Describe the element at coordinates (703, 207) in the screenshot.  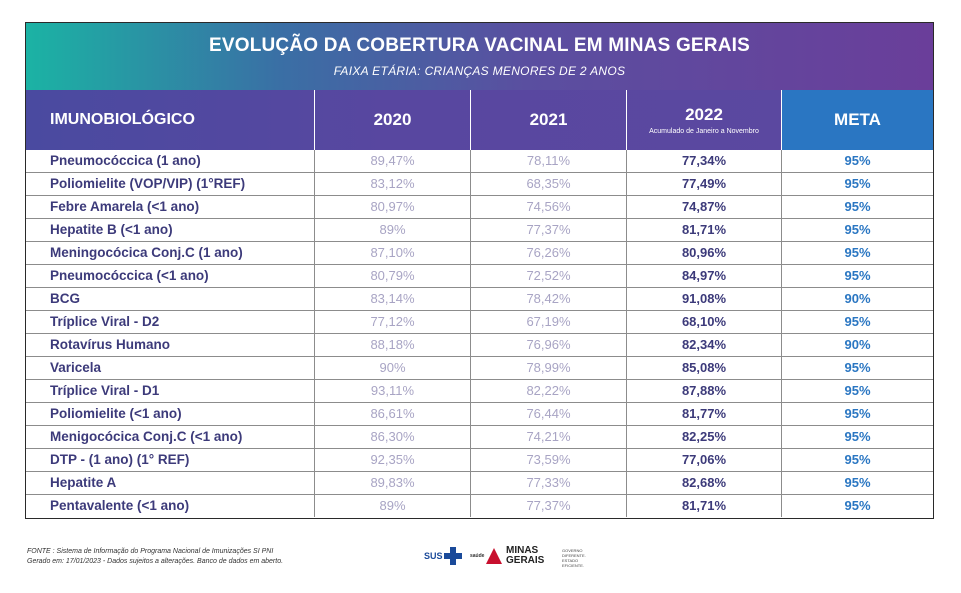
I see `cell-2022: 74,87%` at that location.